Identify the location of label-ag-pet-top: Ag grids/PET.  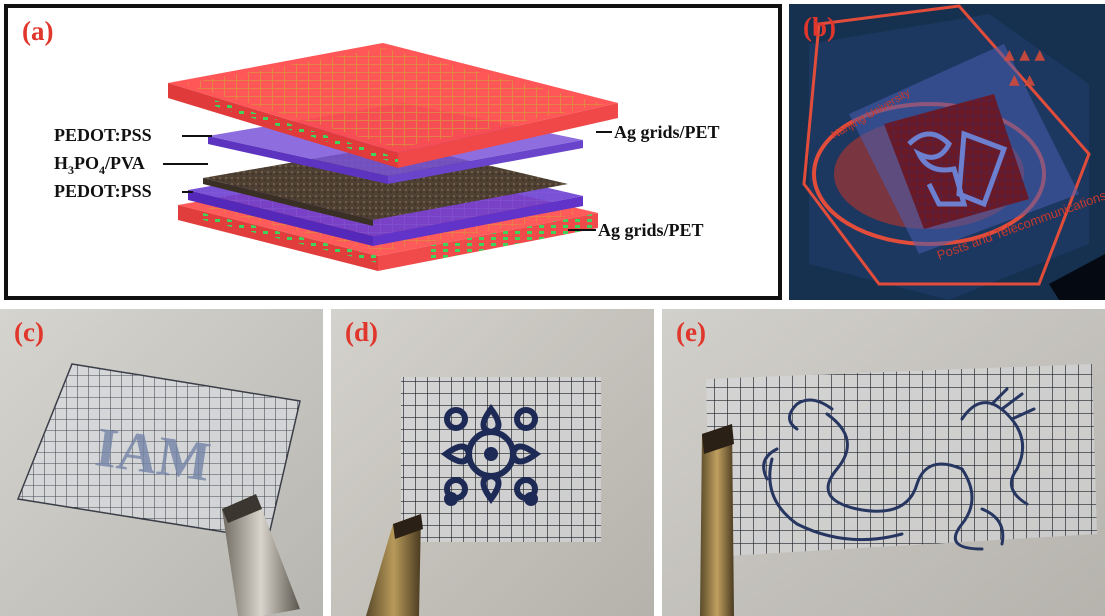
(667, 132).